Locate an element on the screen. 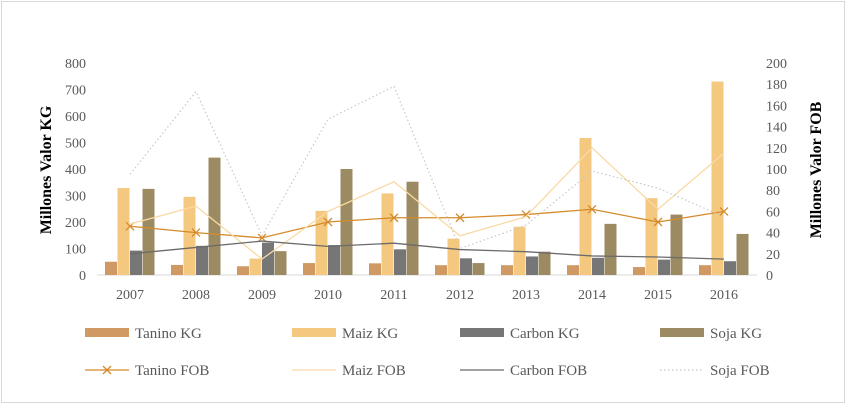 This screenshot has width=846, height=407. legend-item-carbon-fob: Carbon FOB is located at coordinates (523, 371).